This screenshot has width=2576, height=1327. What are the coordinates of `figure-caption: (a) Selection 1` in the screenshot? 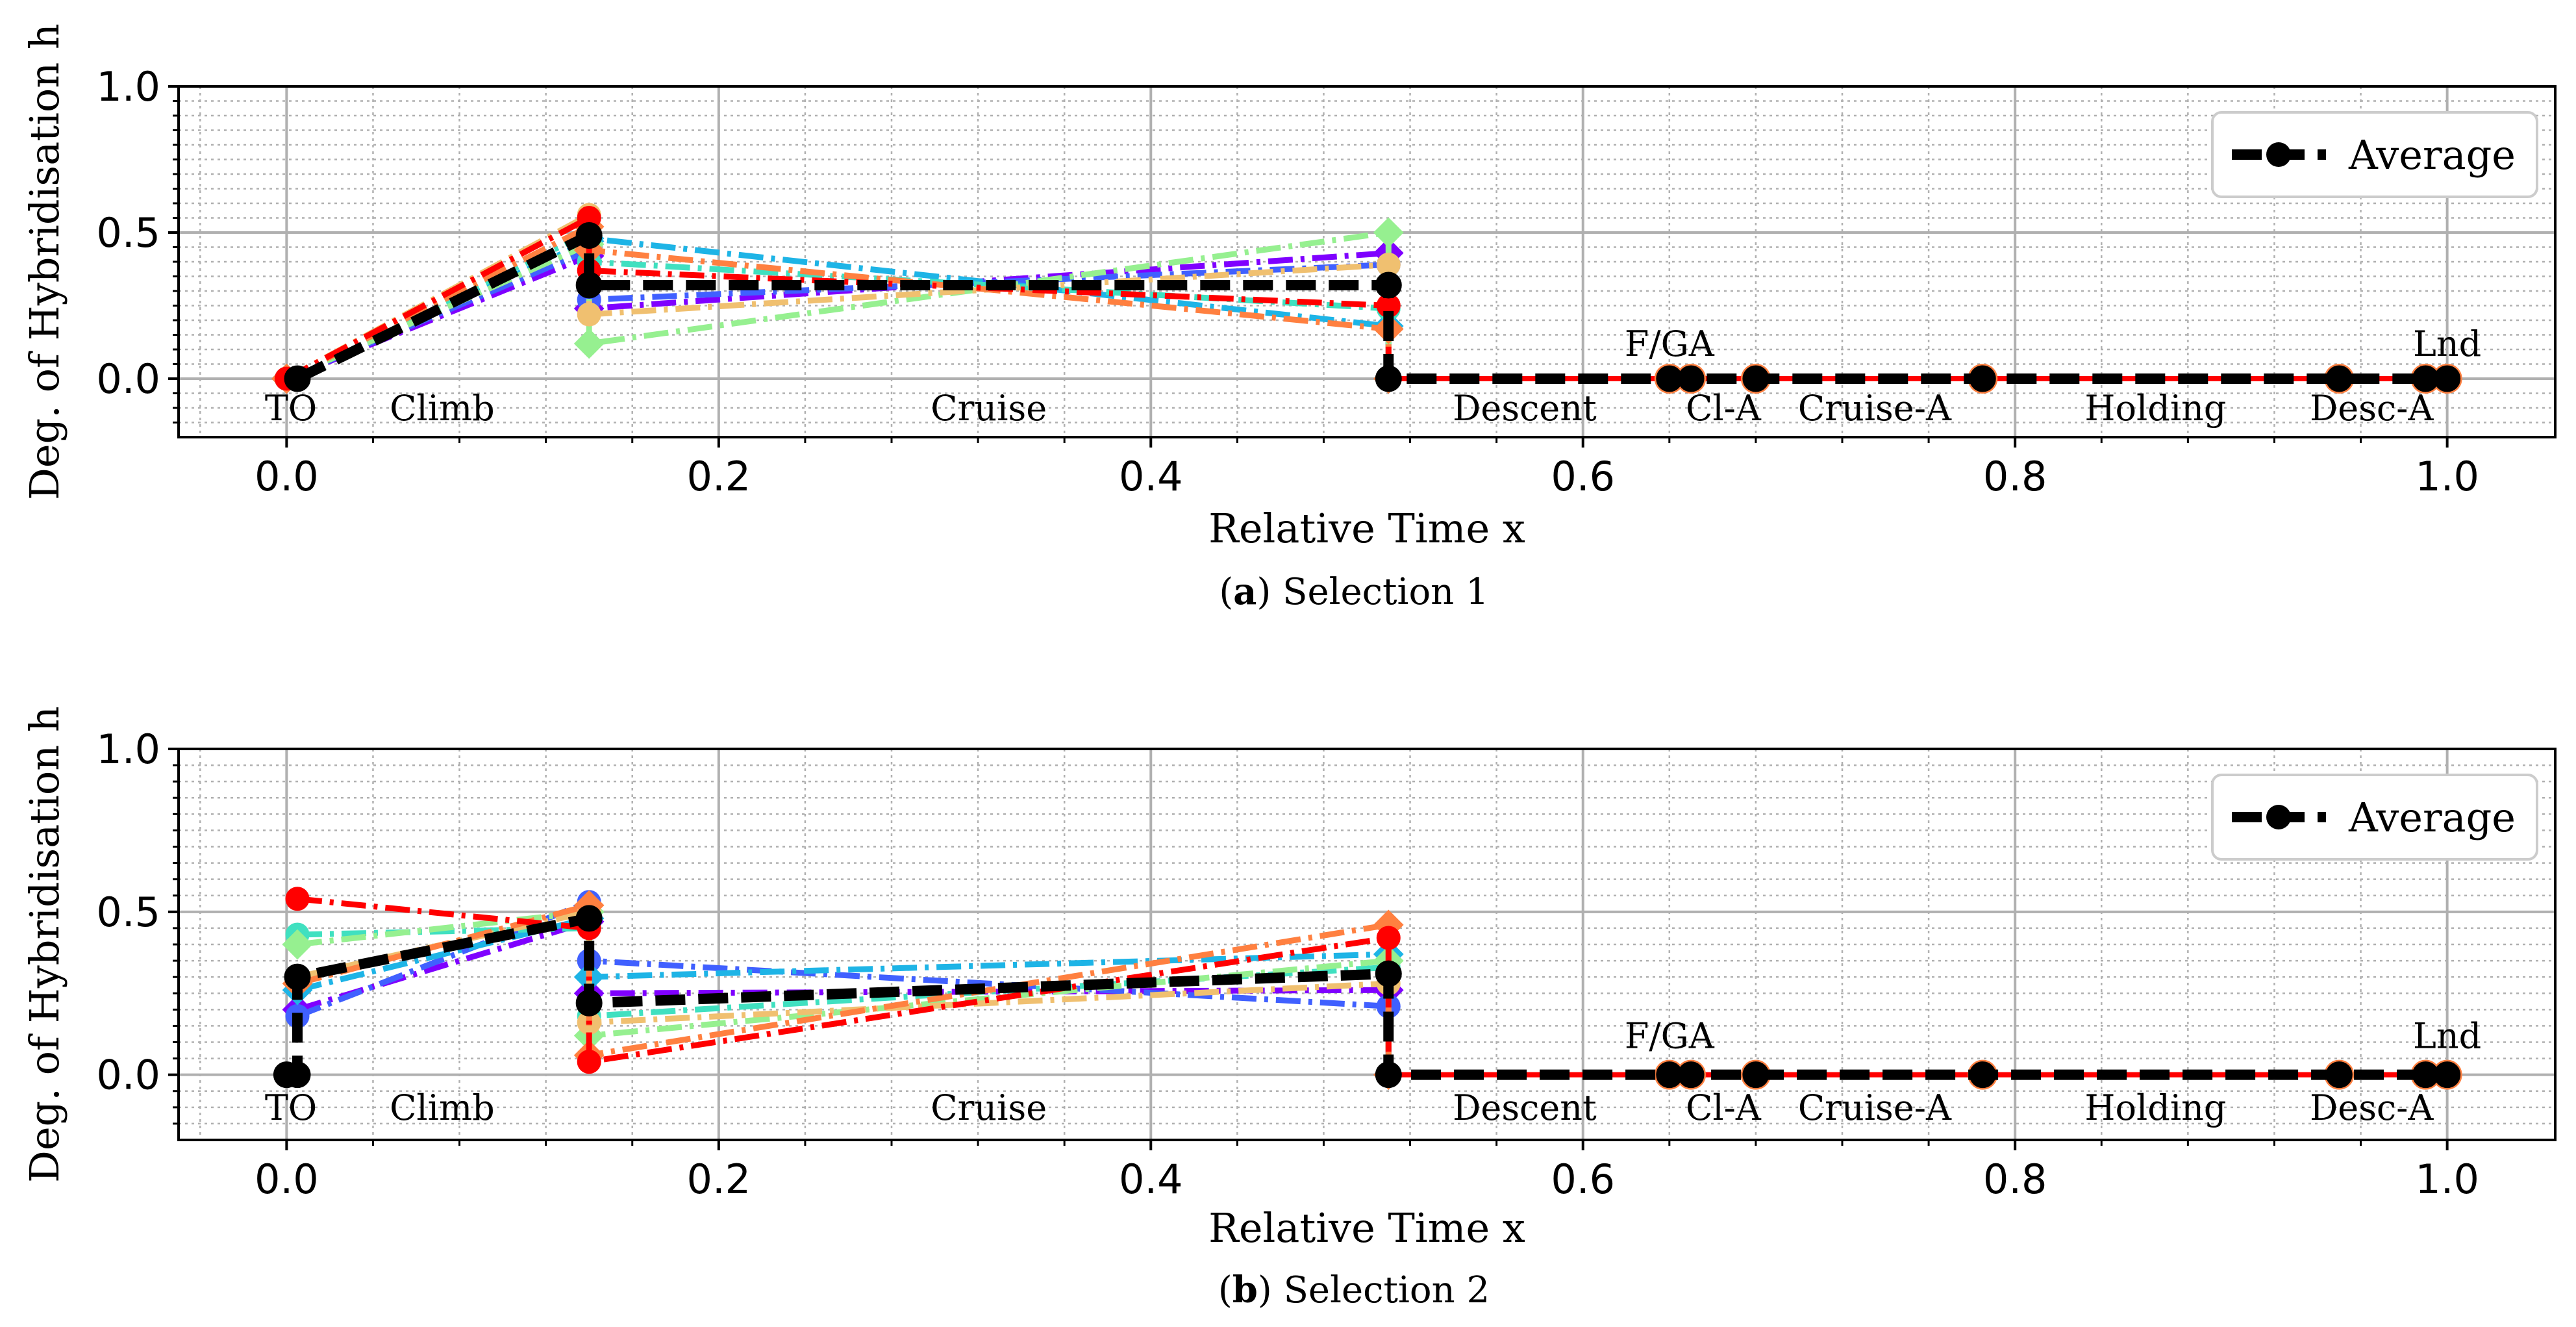 It's located at (1353, 591).